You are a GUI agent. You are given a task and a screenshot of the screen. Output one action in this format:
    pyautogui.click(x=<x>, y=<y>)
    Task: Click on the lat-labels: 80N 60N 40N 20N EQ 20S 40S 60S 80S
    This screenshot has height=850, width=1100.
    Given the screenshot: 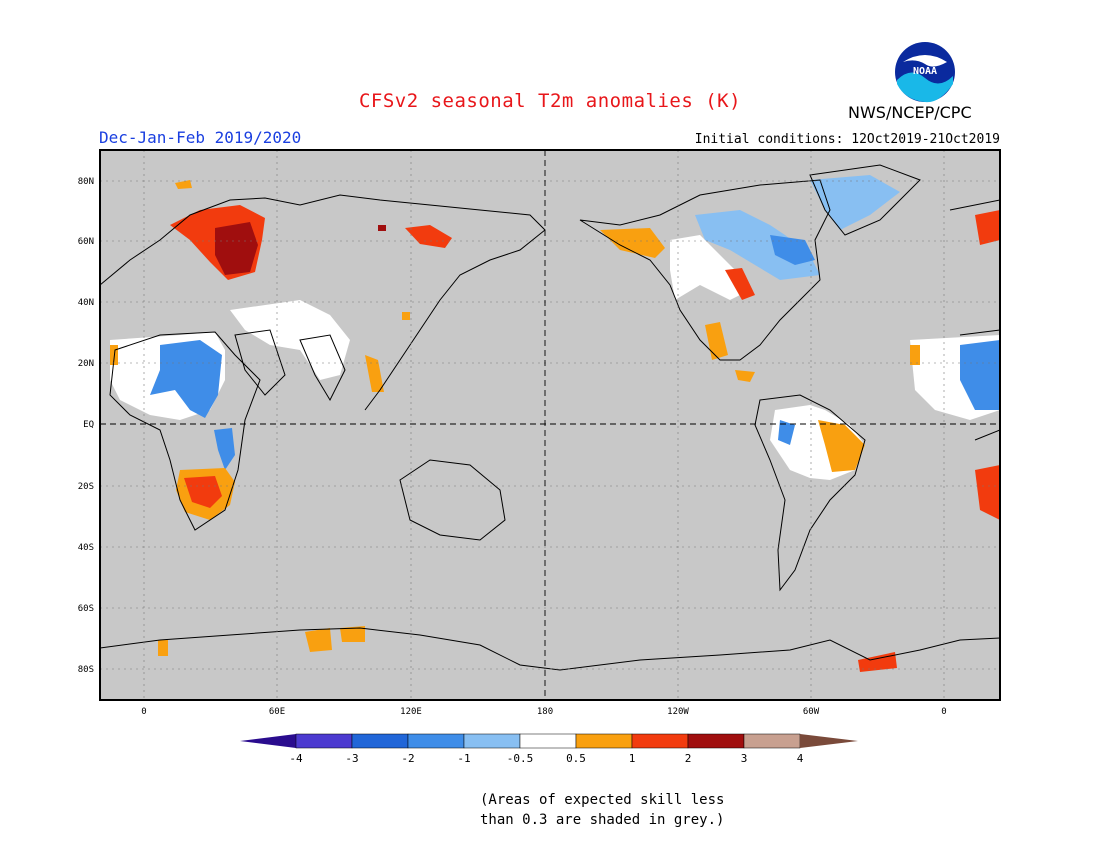 What is the action you would take?
    pyautogui.click(x=86, y=426)
    